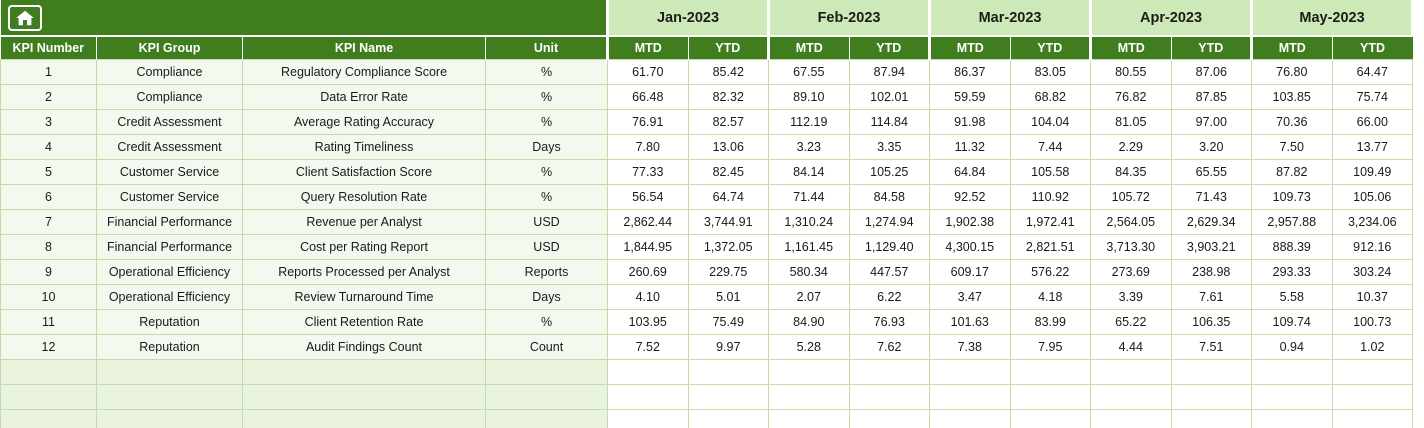  What do you see at coordinates (1292, 321) in the screenshot?
I see `value-cell: 109.74` at bounding box center [1292, 321].